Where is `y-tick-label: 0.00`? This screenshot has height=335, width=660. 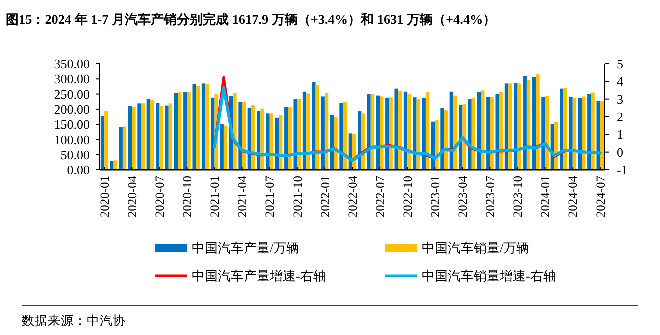
y-tick-label: 0.00 is located at coordinates (78, 170).